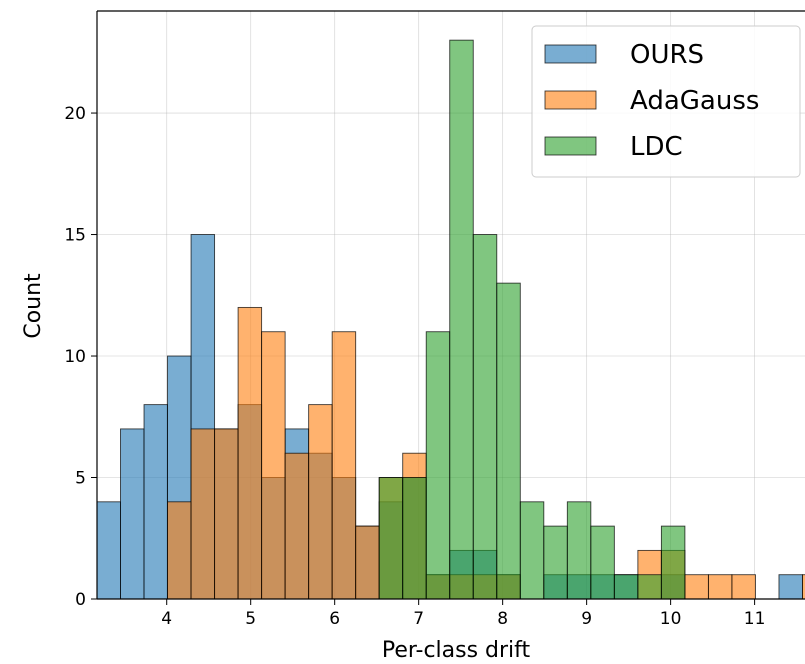  What do you see at coordinates (334, 619) in the screenshot?
I see `x-tick-label: 6` at bounding box center [334, 619].